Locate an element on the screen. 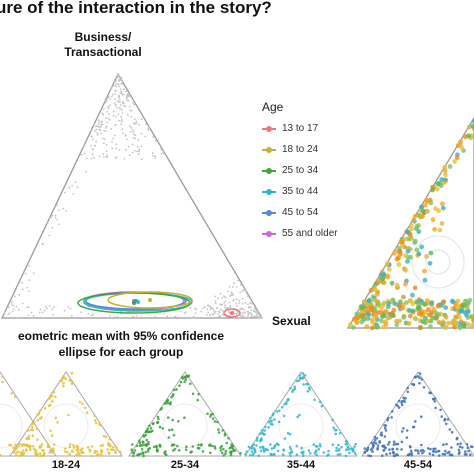 This screenshot has height=474, width=474. mean-point is located at coordinates (134, 303).